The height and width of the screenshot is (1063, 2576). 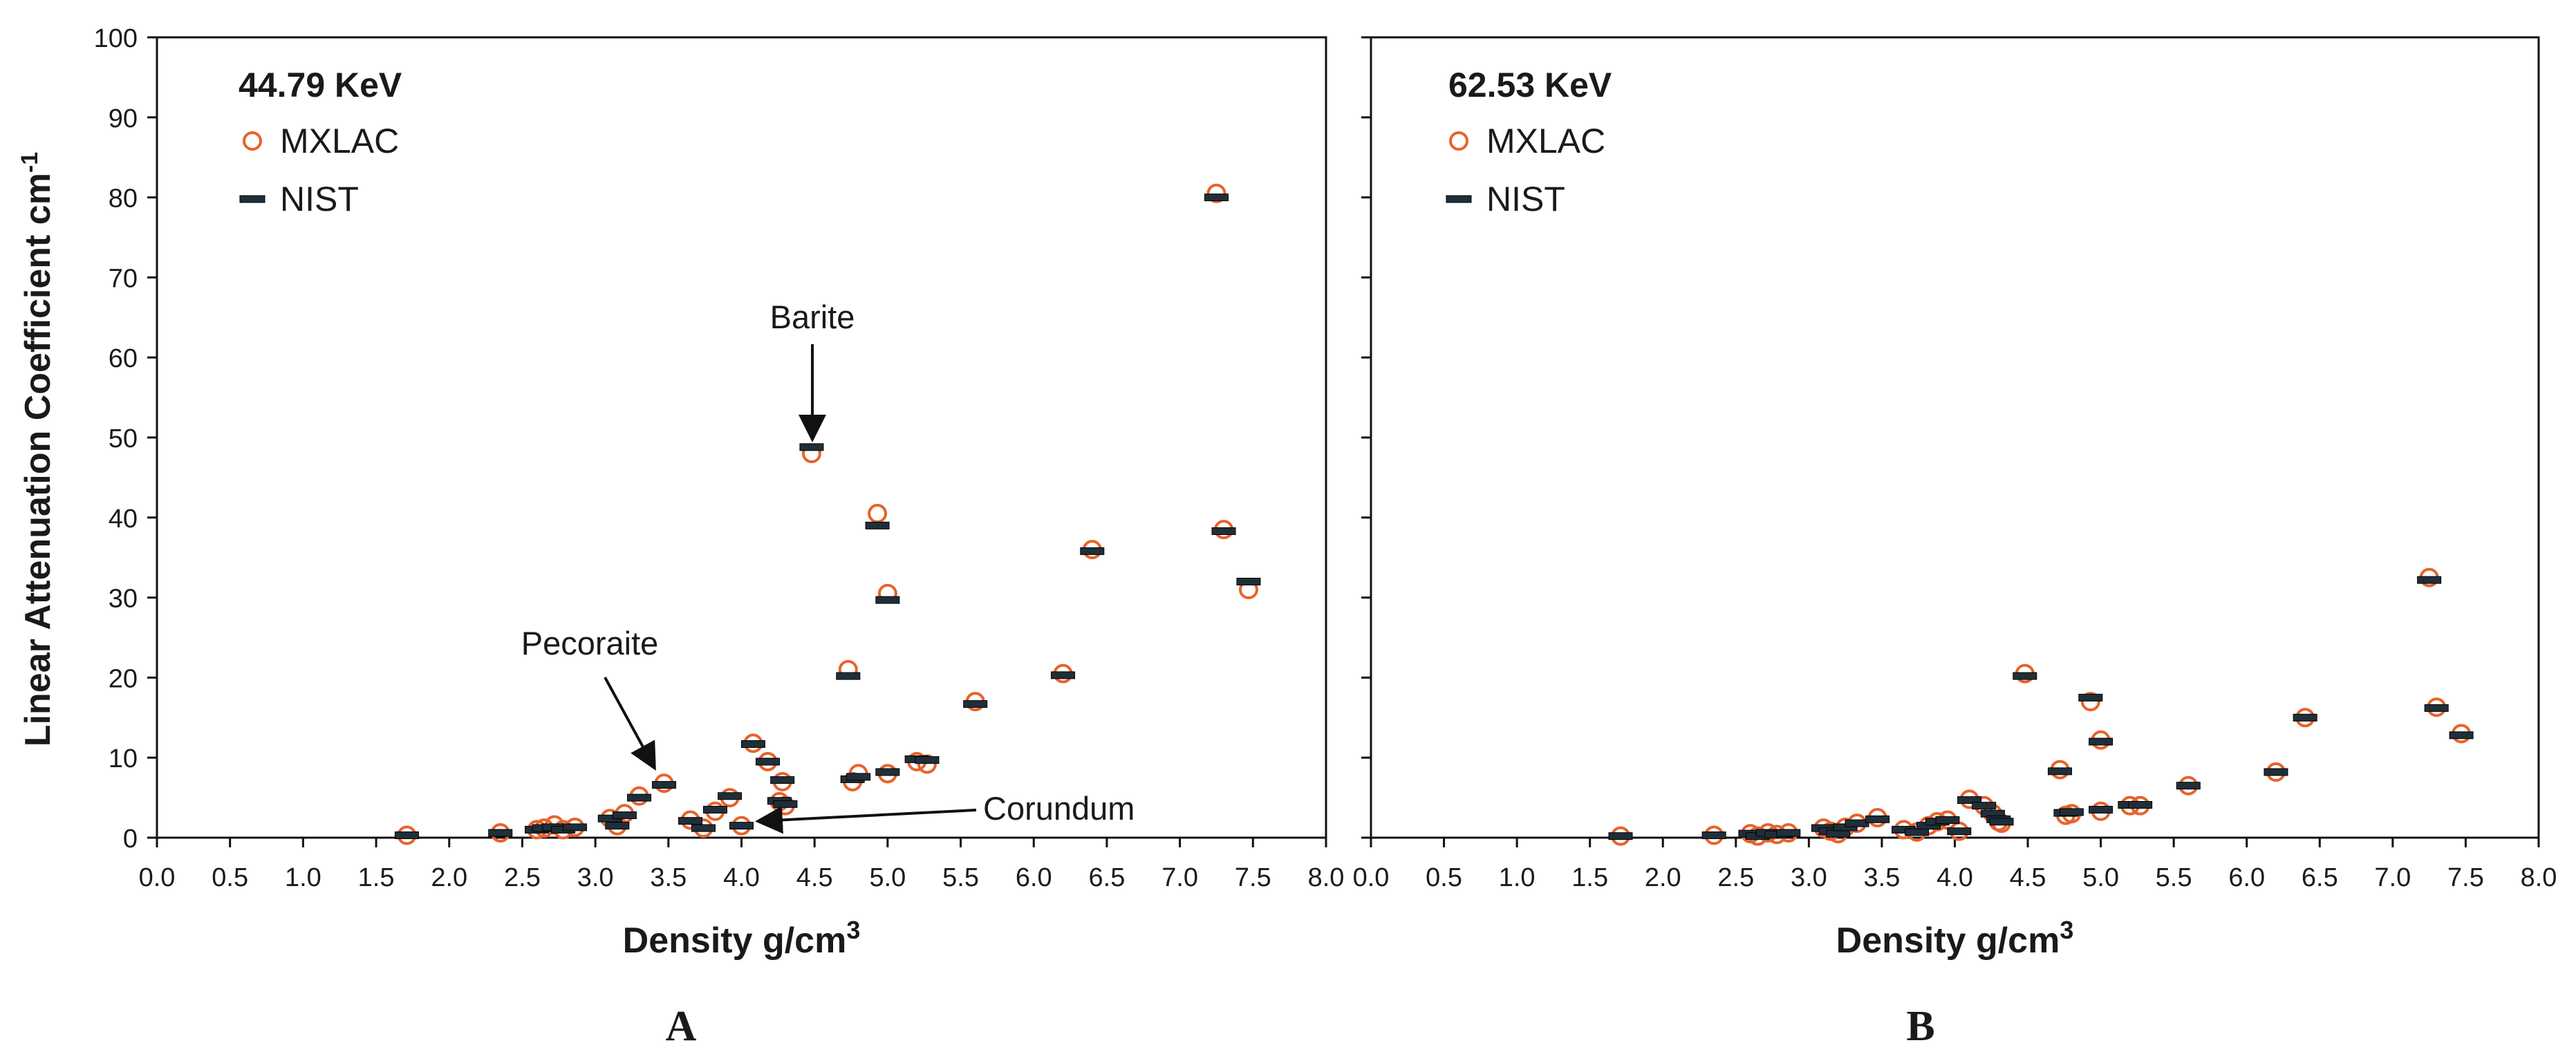 I want to click on y-tick-label: 30, so click(x=123, y=599).